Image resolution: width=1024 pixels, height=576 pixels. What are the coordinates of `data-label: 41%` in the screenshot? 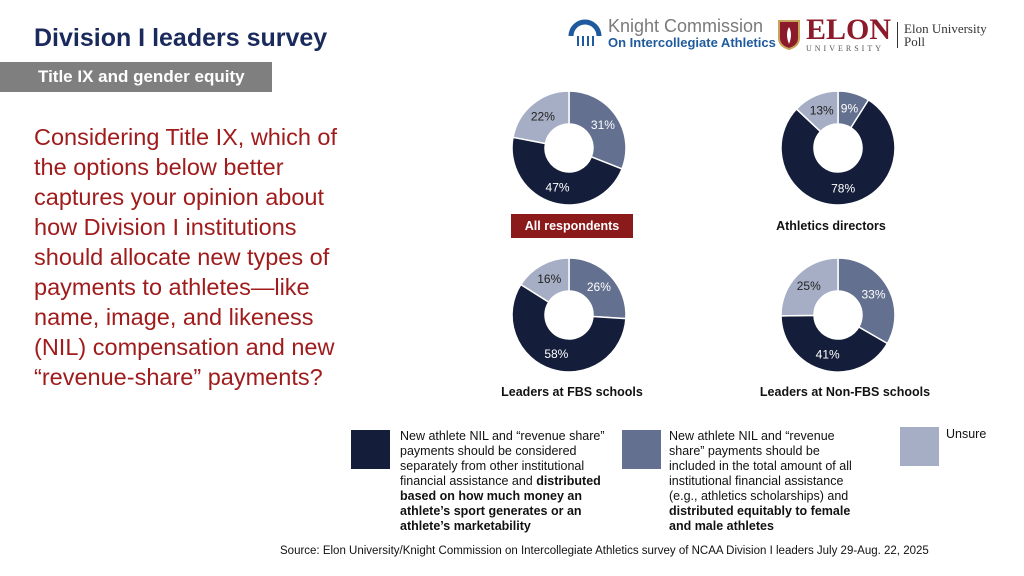 It's located at (828, 355).